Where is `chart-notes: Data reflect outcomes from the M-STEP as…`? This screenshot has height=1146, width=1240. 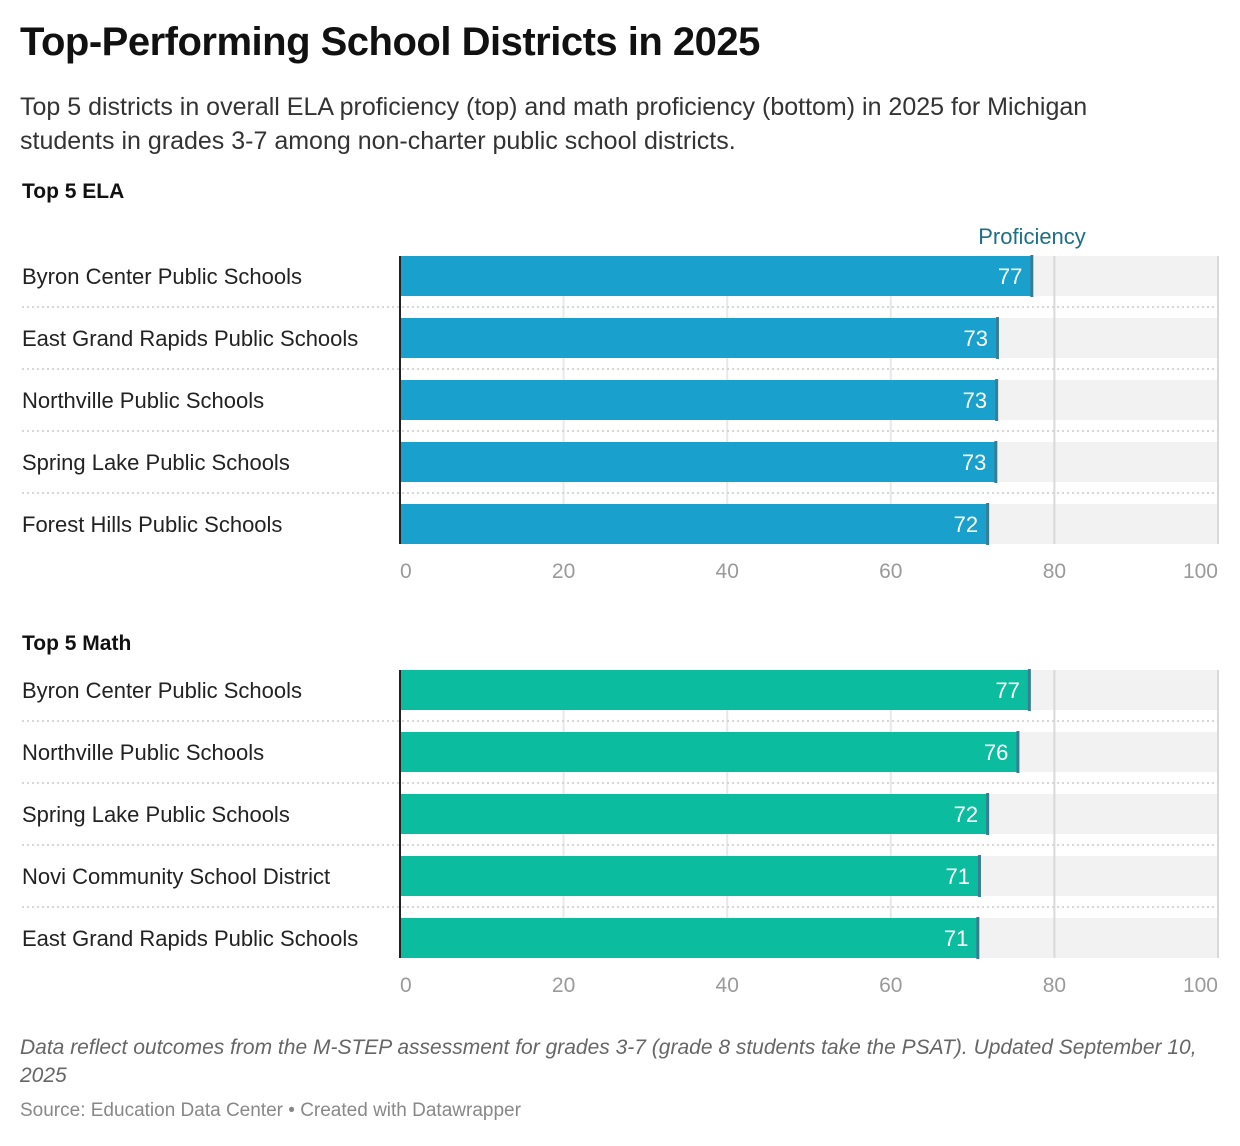 chart-notes: Data reflect outcomes from the M-STEP as… is located at coordinates (608, 1061).